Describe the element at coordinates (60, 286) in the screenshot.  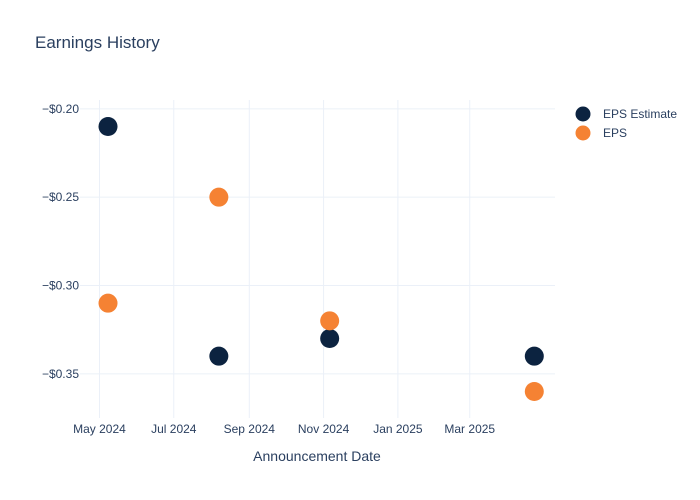
I see `y-tick-label: −$0.30` at that location.